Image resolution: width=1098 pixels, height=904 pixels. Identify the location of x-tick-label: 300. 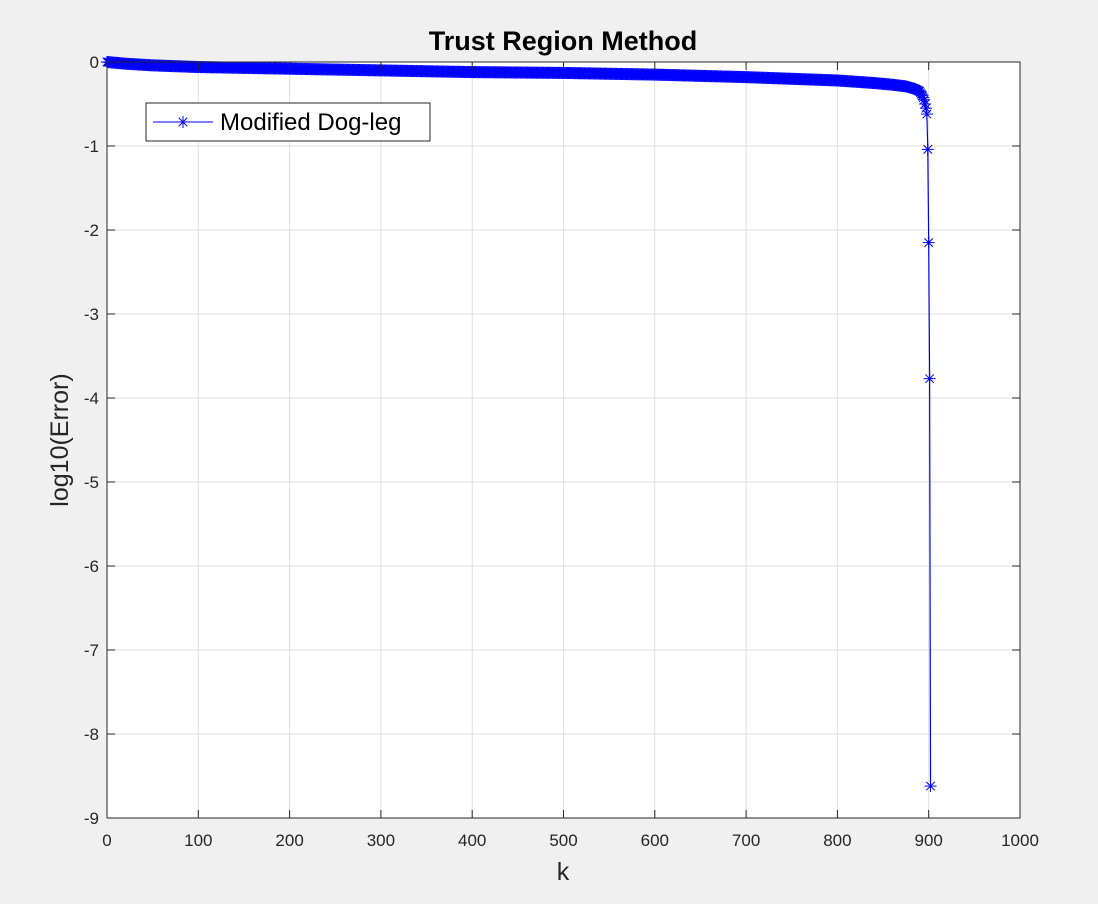
(381, 840).